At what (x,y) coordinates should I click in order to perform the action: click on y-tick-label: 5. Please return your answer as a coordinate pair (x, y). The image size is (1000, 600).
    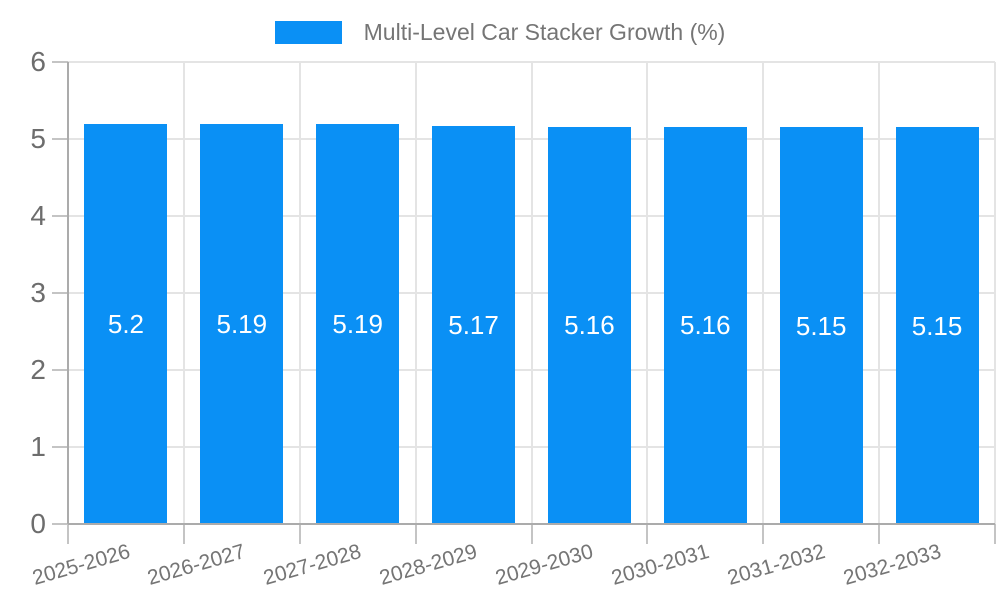
    Looking at the image, I should click on (38, 138).